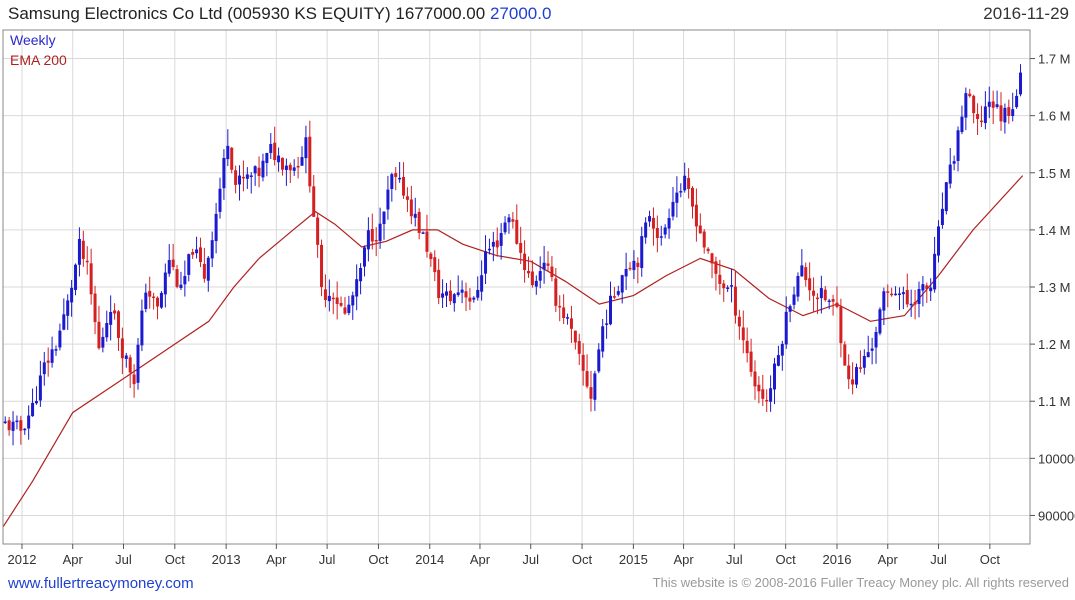 The image size is (1075, 600). What do you see at coordinates (1054, 59) in the screenshot?
I see `y-tick-label: 1.7 M` at bounding box center [1054, 59].